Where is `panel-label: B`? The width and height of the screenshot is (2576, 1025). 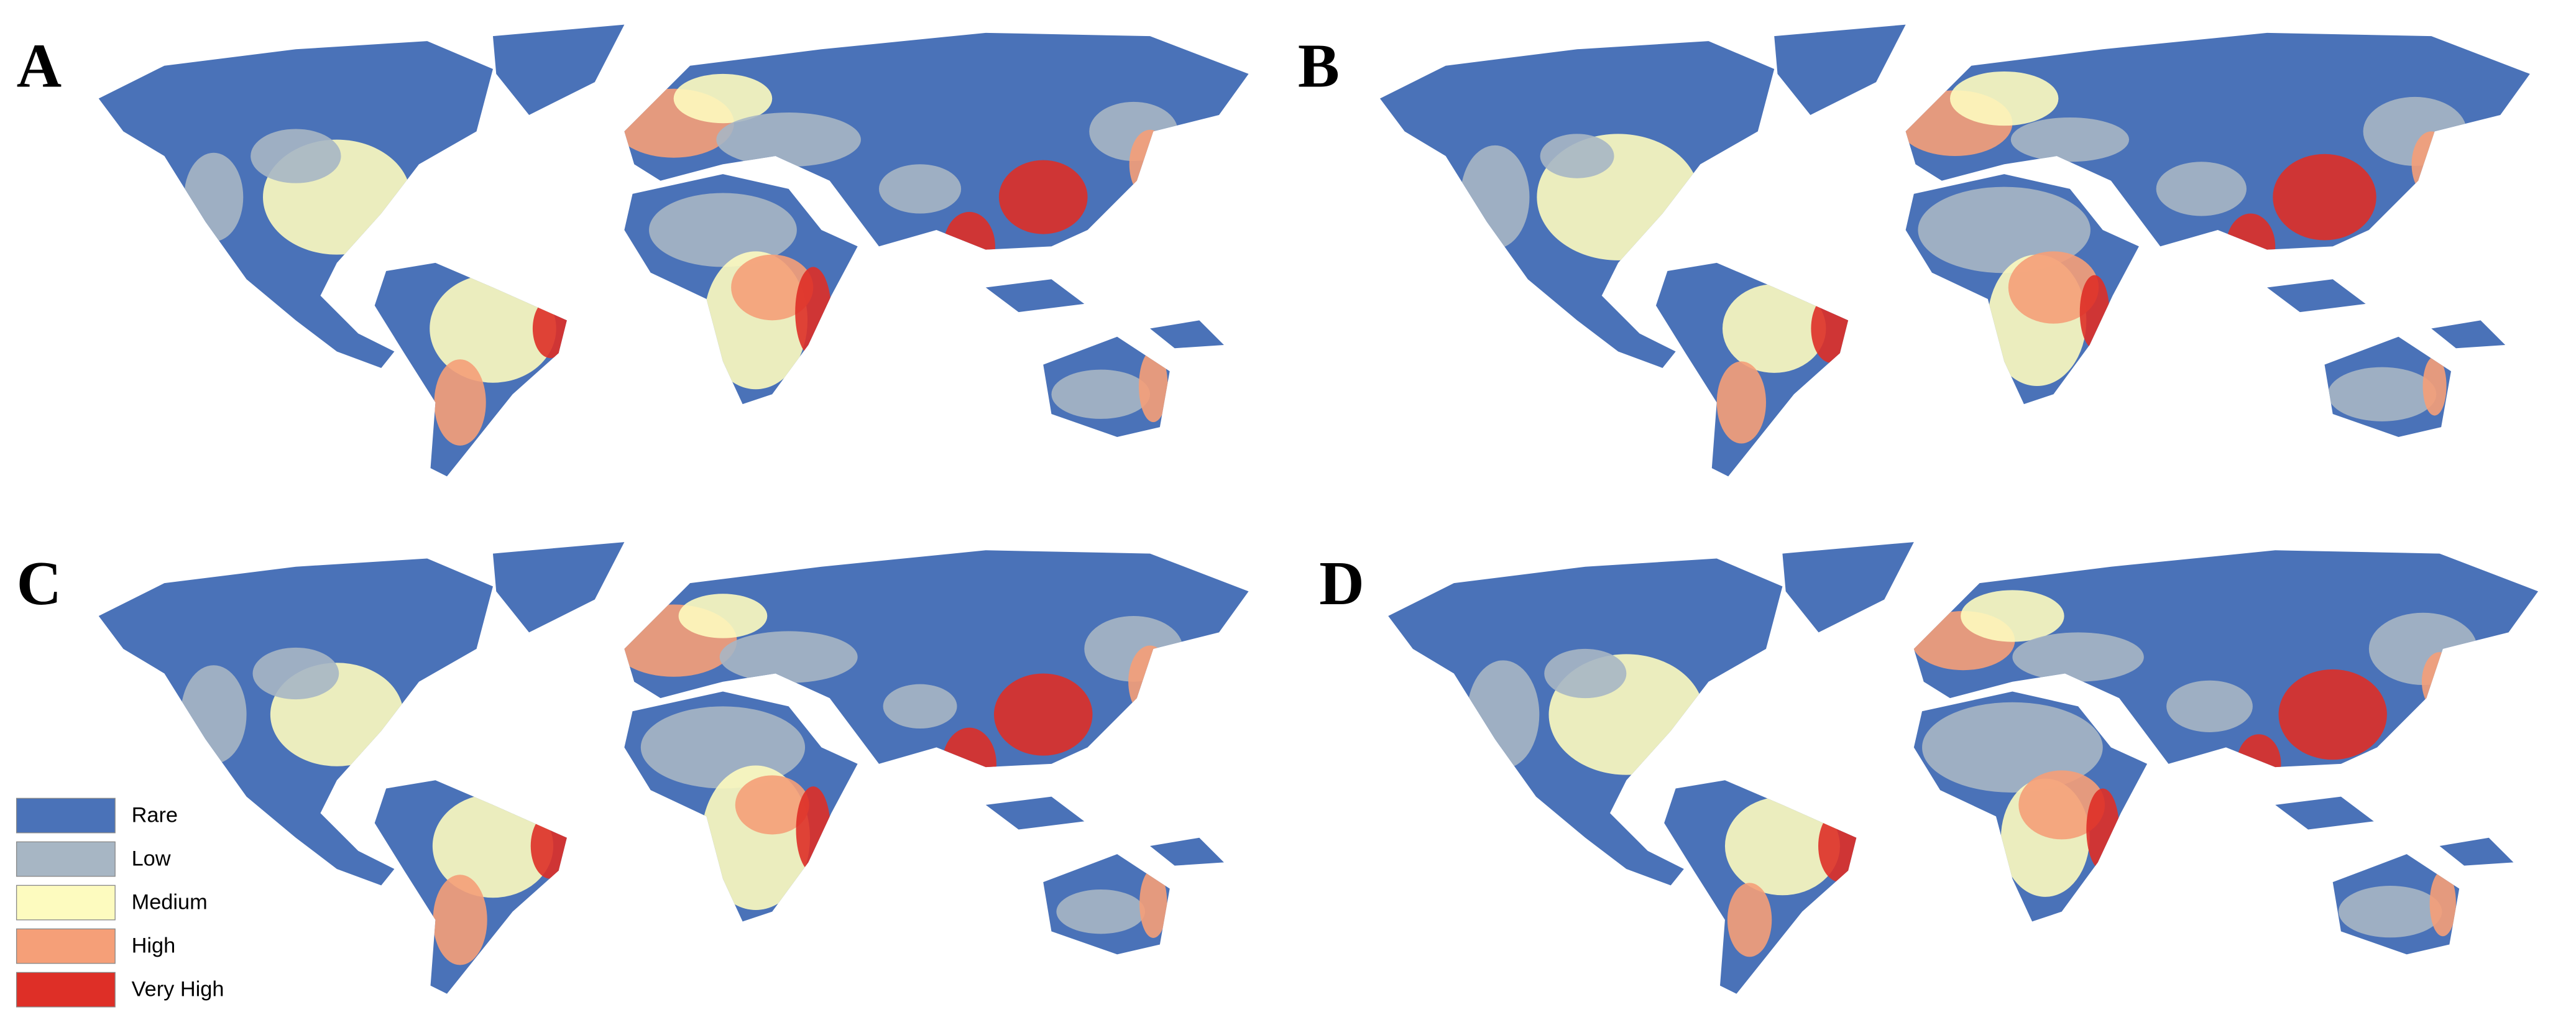
panel-label: B is located at coordinates (1319, 65).